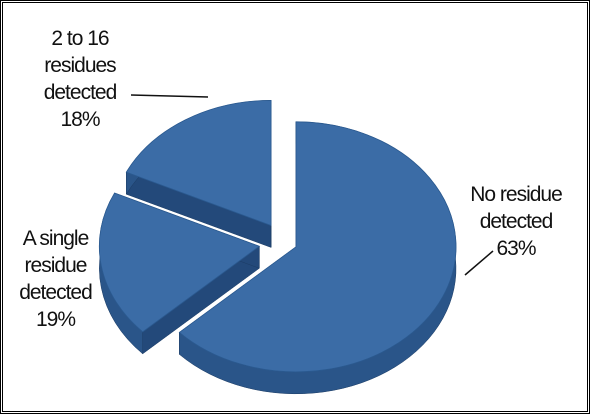 The height and width of the screenshot is (414, 590). Describe the element at coordinates (516, 248) in the screenshot. I see `value-label: 63%` at that location.